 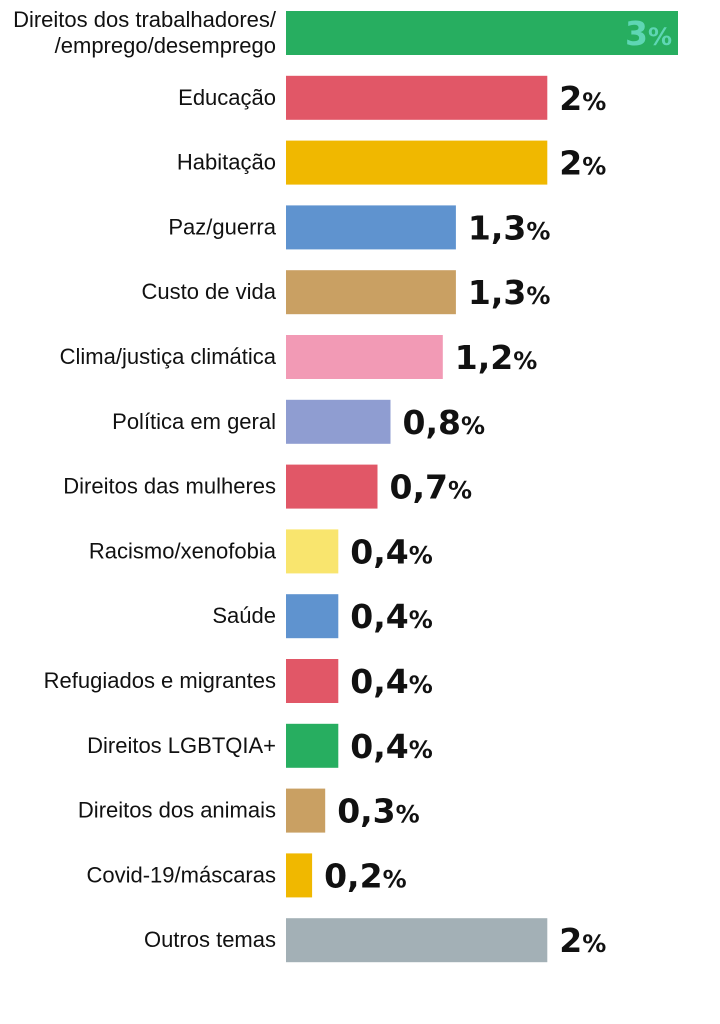 I want to click on value-label: 3%, so click(x=648, y=33).